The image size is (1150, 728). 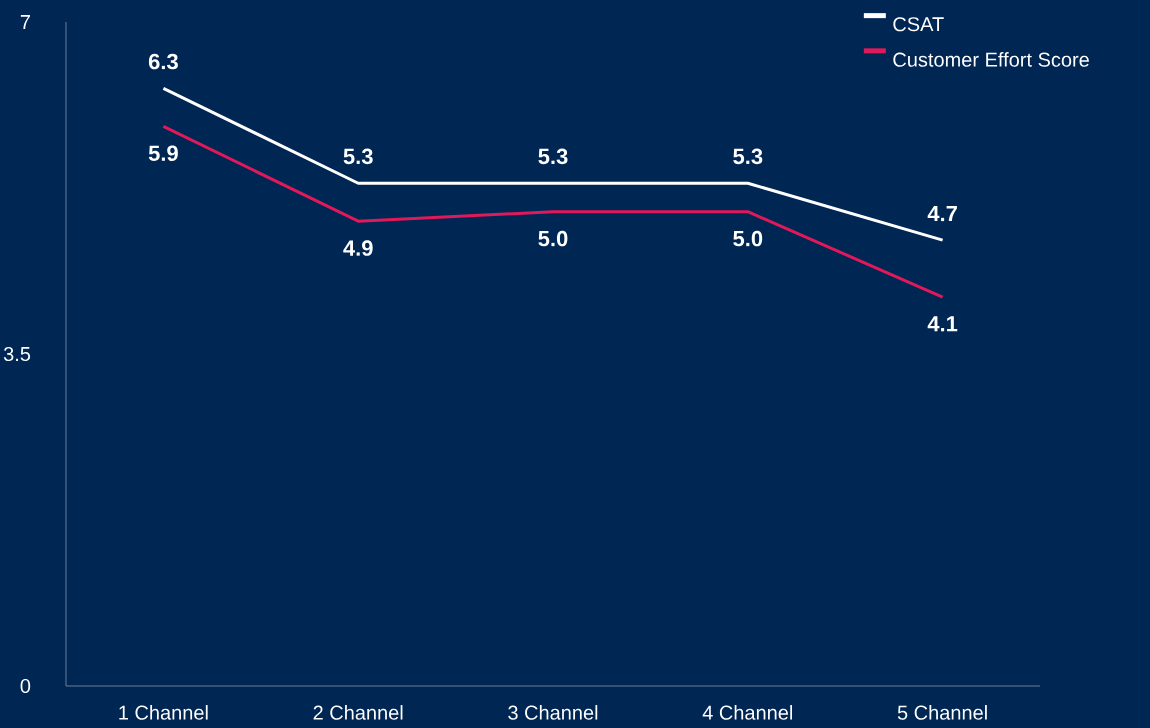 What do you see at coordinates (163, 153) in the screenshot?
I see `data-label: 5.9` at bounding box center [163, 153].